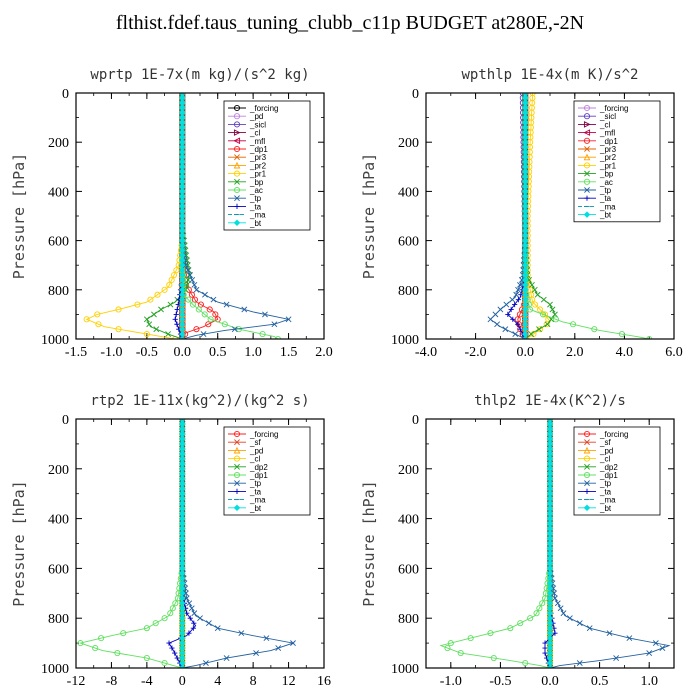  Describe the element at coordinates (604, 459) in the screenshot. I see `legend-label-cl: _cl` at that location.